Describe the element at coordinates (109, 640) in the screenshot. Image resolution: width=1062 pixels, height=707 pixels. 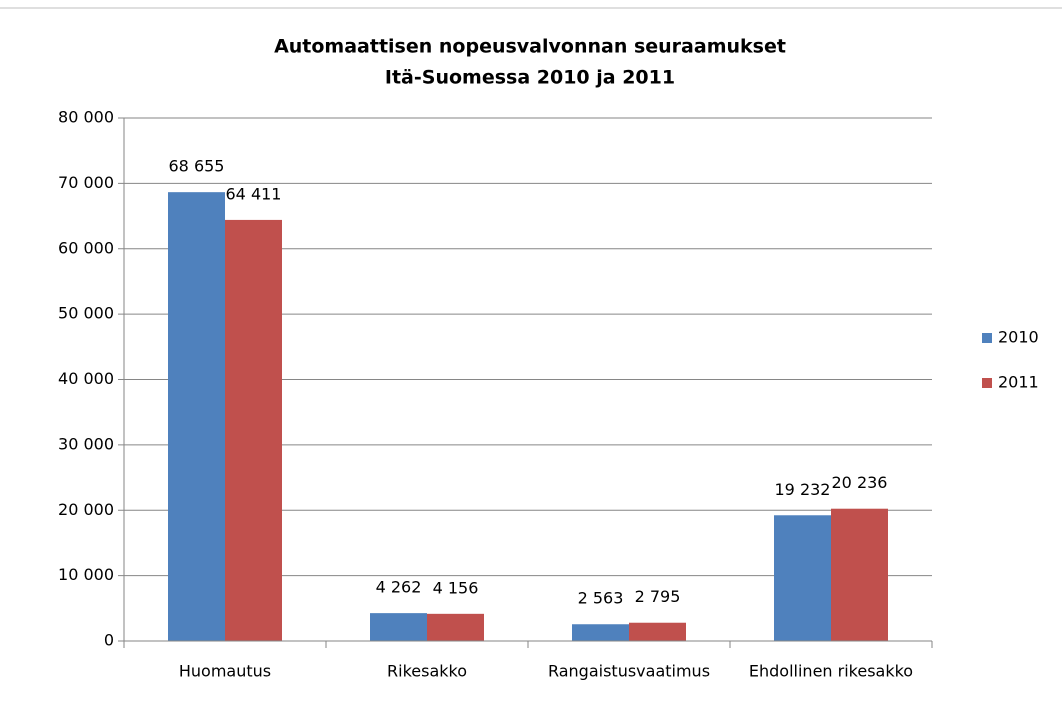
I see `y-tick-label: 0` at that location.